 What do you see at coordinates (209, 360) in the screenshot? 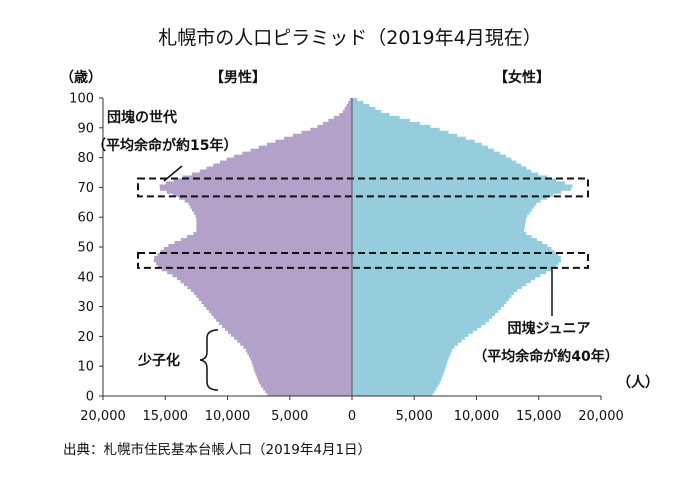
I see `low-birthrate-bracket` at bounding box center [209, 360].